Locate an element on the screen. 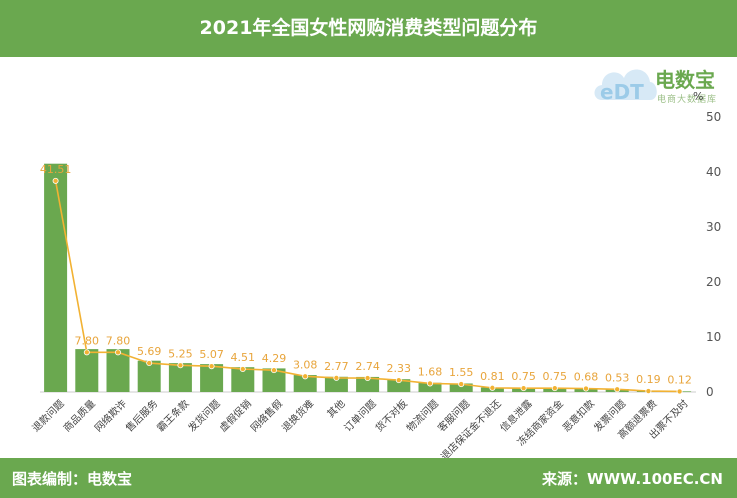 The width and height of the screenshot is (737, 498). category-label: 货不对板 is located at coordinates (390, 415).